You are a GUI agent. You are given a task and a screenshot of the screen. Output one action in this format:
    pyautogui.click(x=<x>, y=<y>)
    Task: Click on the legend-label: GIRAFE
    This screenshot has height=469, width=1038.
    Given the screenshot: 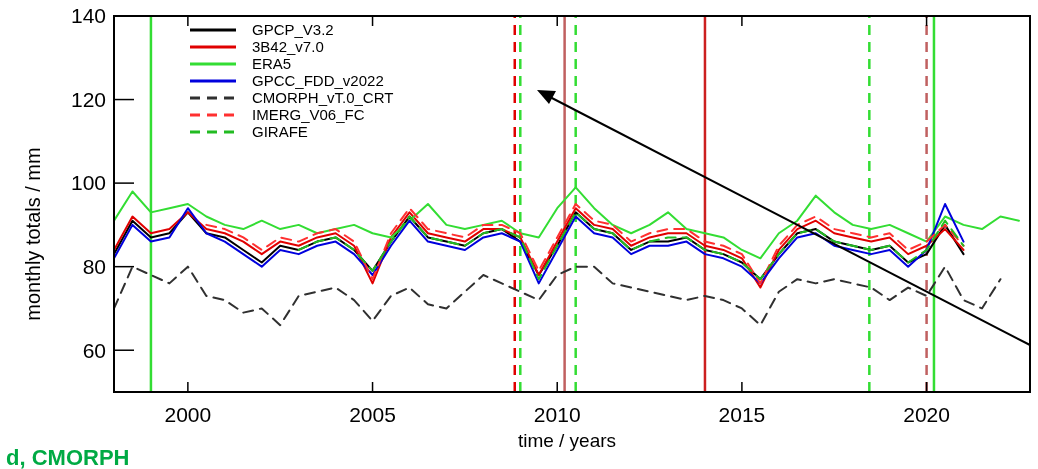 What is the action you would take?
    pyautogui.click(x=280, y=132)
    